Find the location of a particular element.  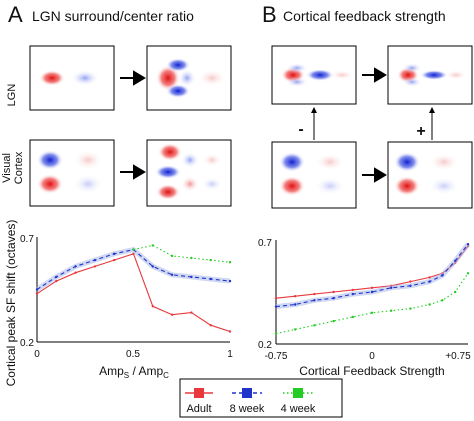

chart-b-ytick-bottom: 0.2 is located at coordinates (265, 345).